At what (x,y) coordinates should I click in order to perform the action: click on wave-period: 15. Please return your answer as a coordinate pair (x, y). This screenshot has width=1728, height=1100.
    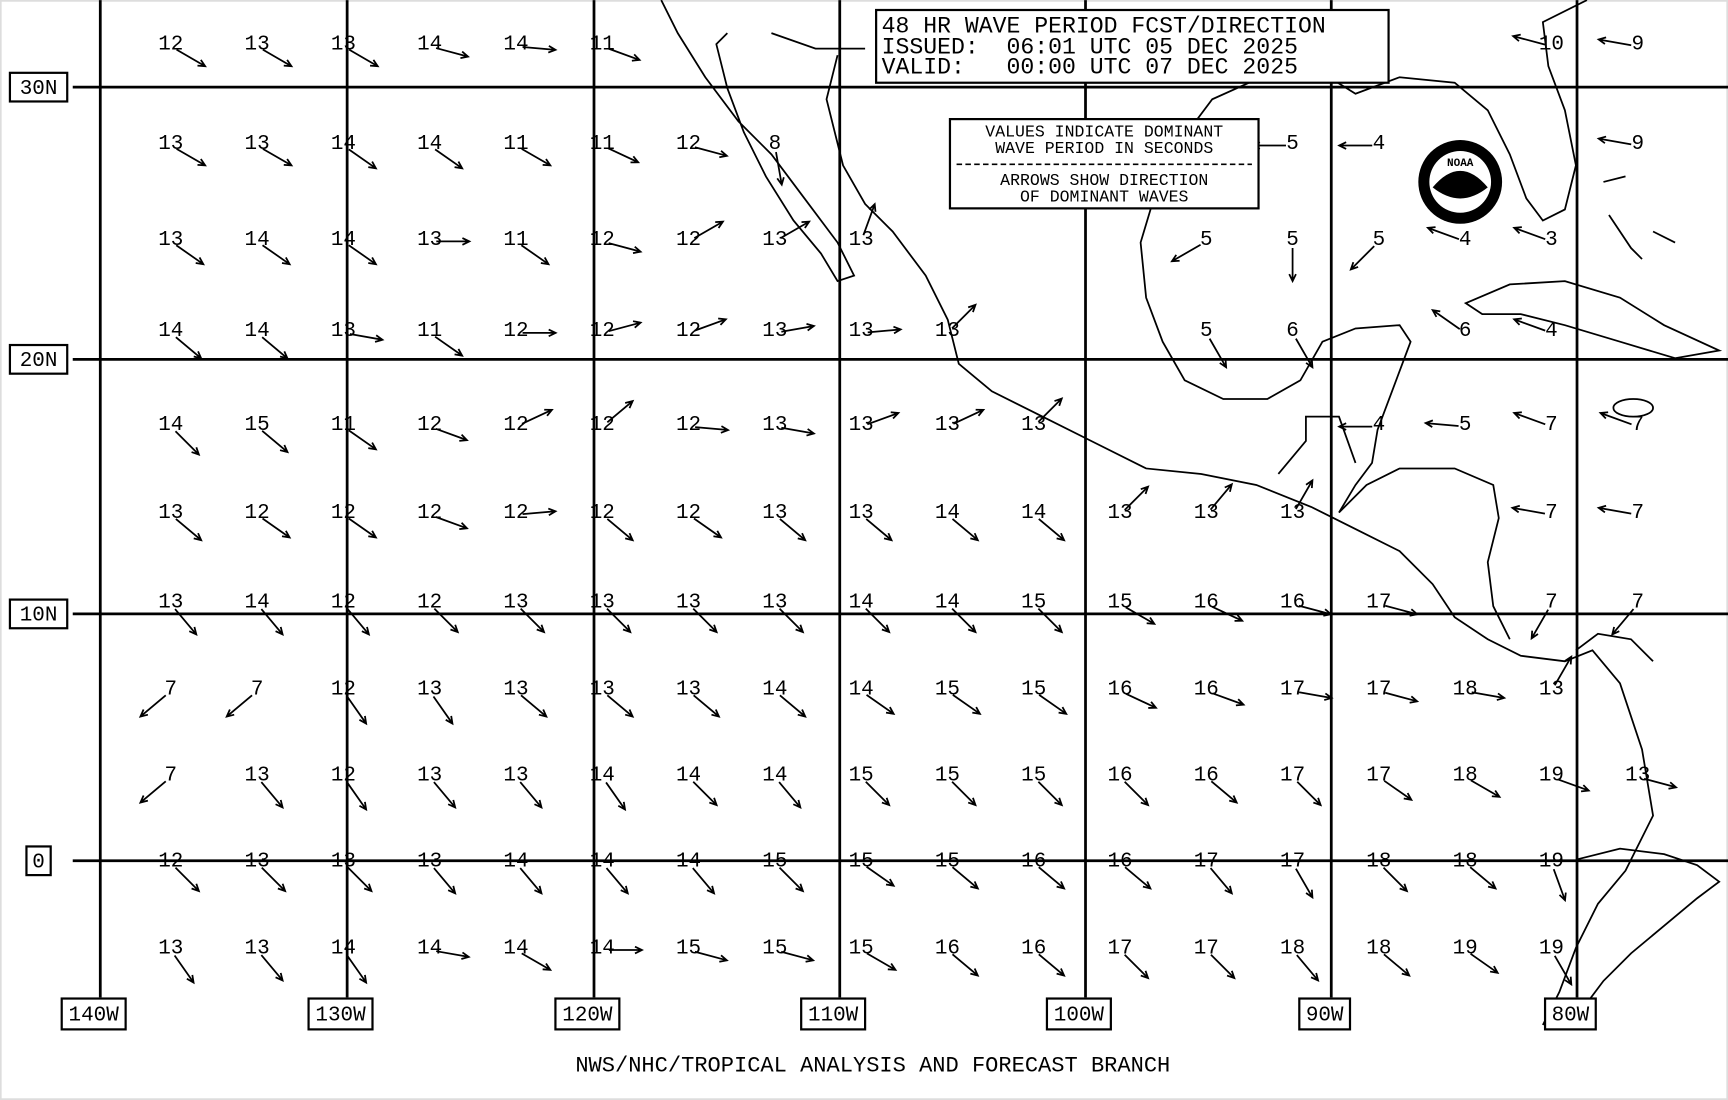
    Looking at the image, I should click on (947, 775).